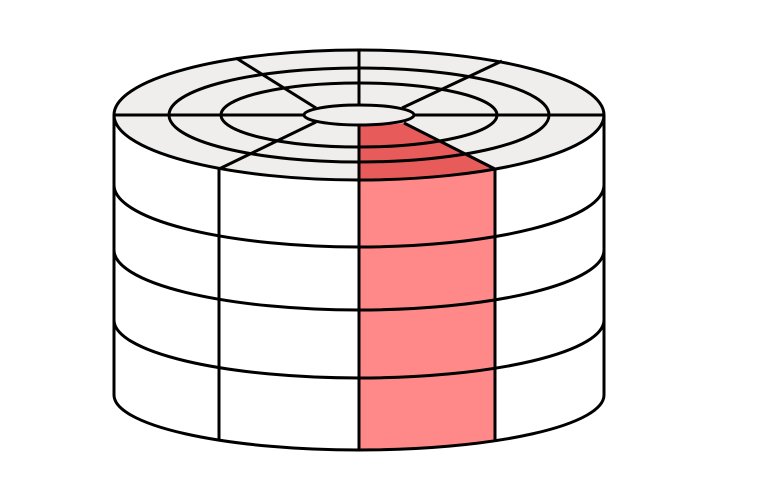 This screenshot has height=495, width=761. Describe the element at coordinates (427, 151) in the screenshot. I see `highlighted-sector` at that location.